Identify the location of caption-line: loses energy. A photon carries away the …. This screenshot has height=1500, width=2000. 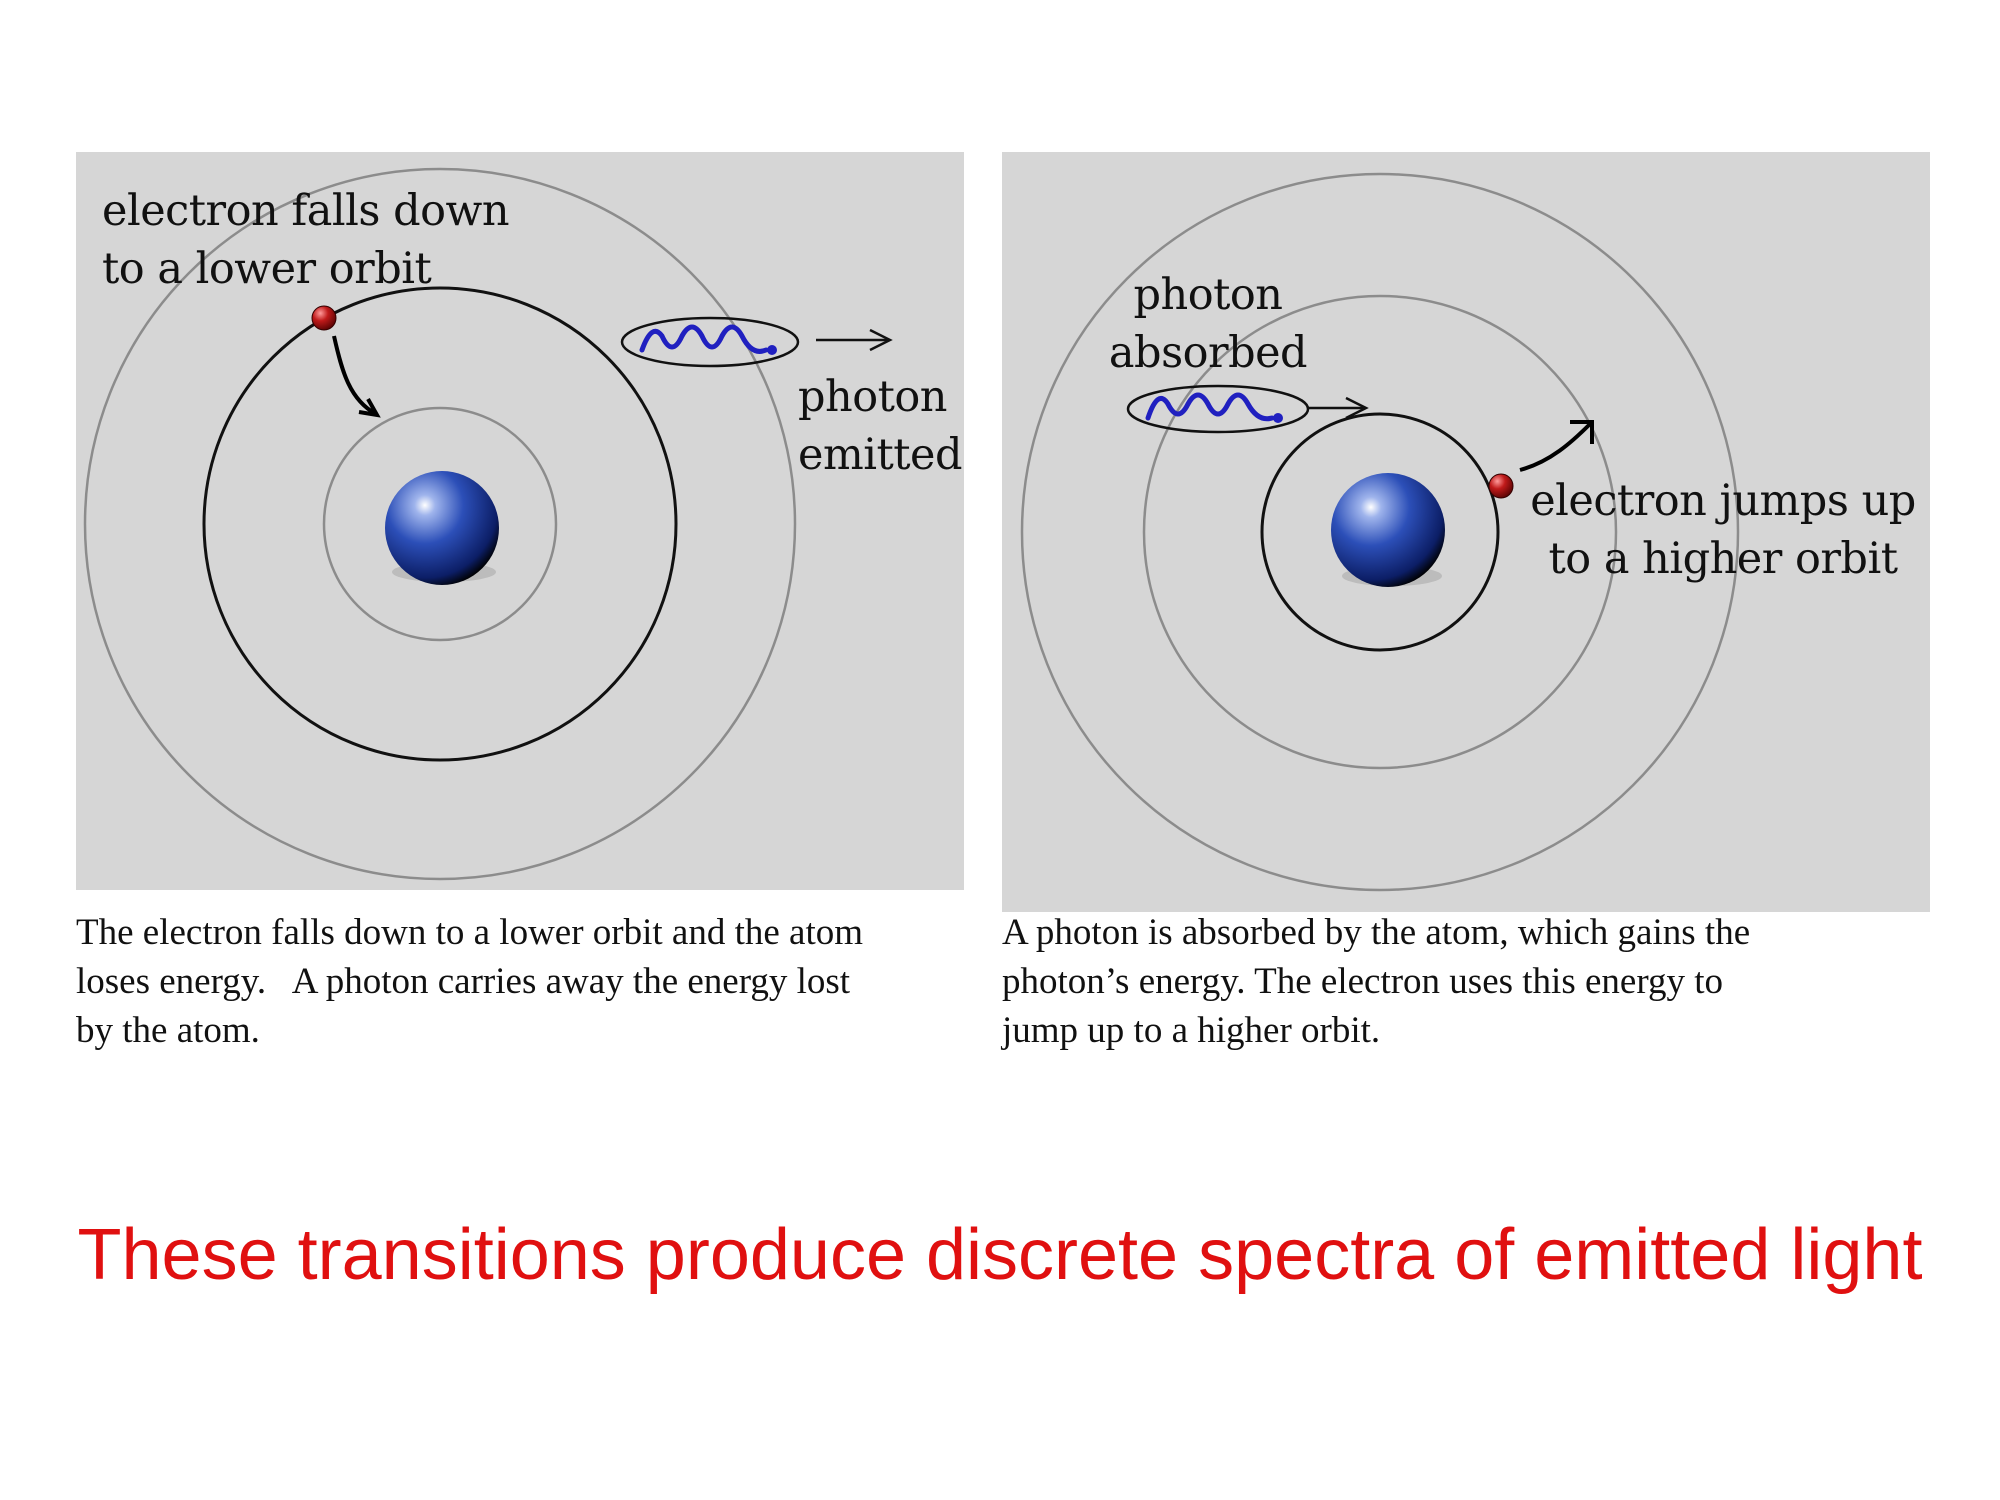
(463, 981).